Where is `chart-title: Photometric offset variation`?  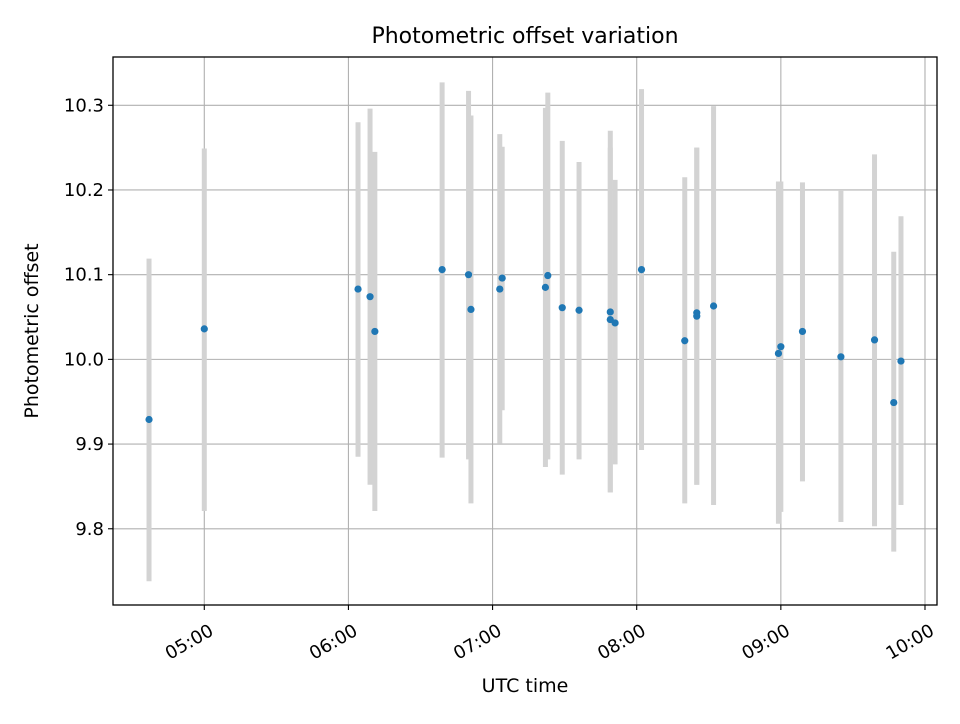 chart-title: Photometric offset variation is located at coordinates (524, 36).